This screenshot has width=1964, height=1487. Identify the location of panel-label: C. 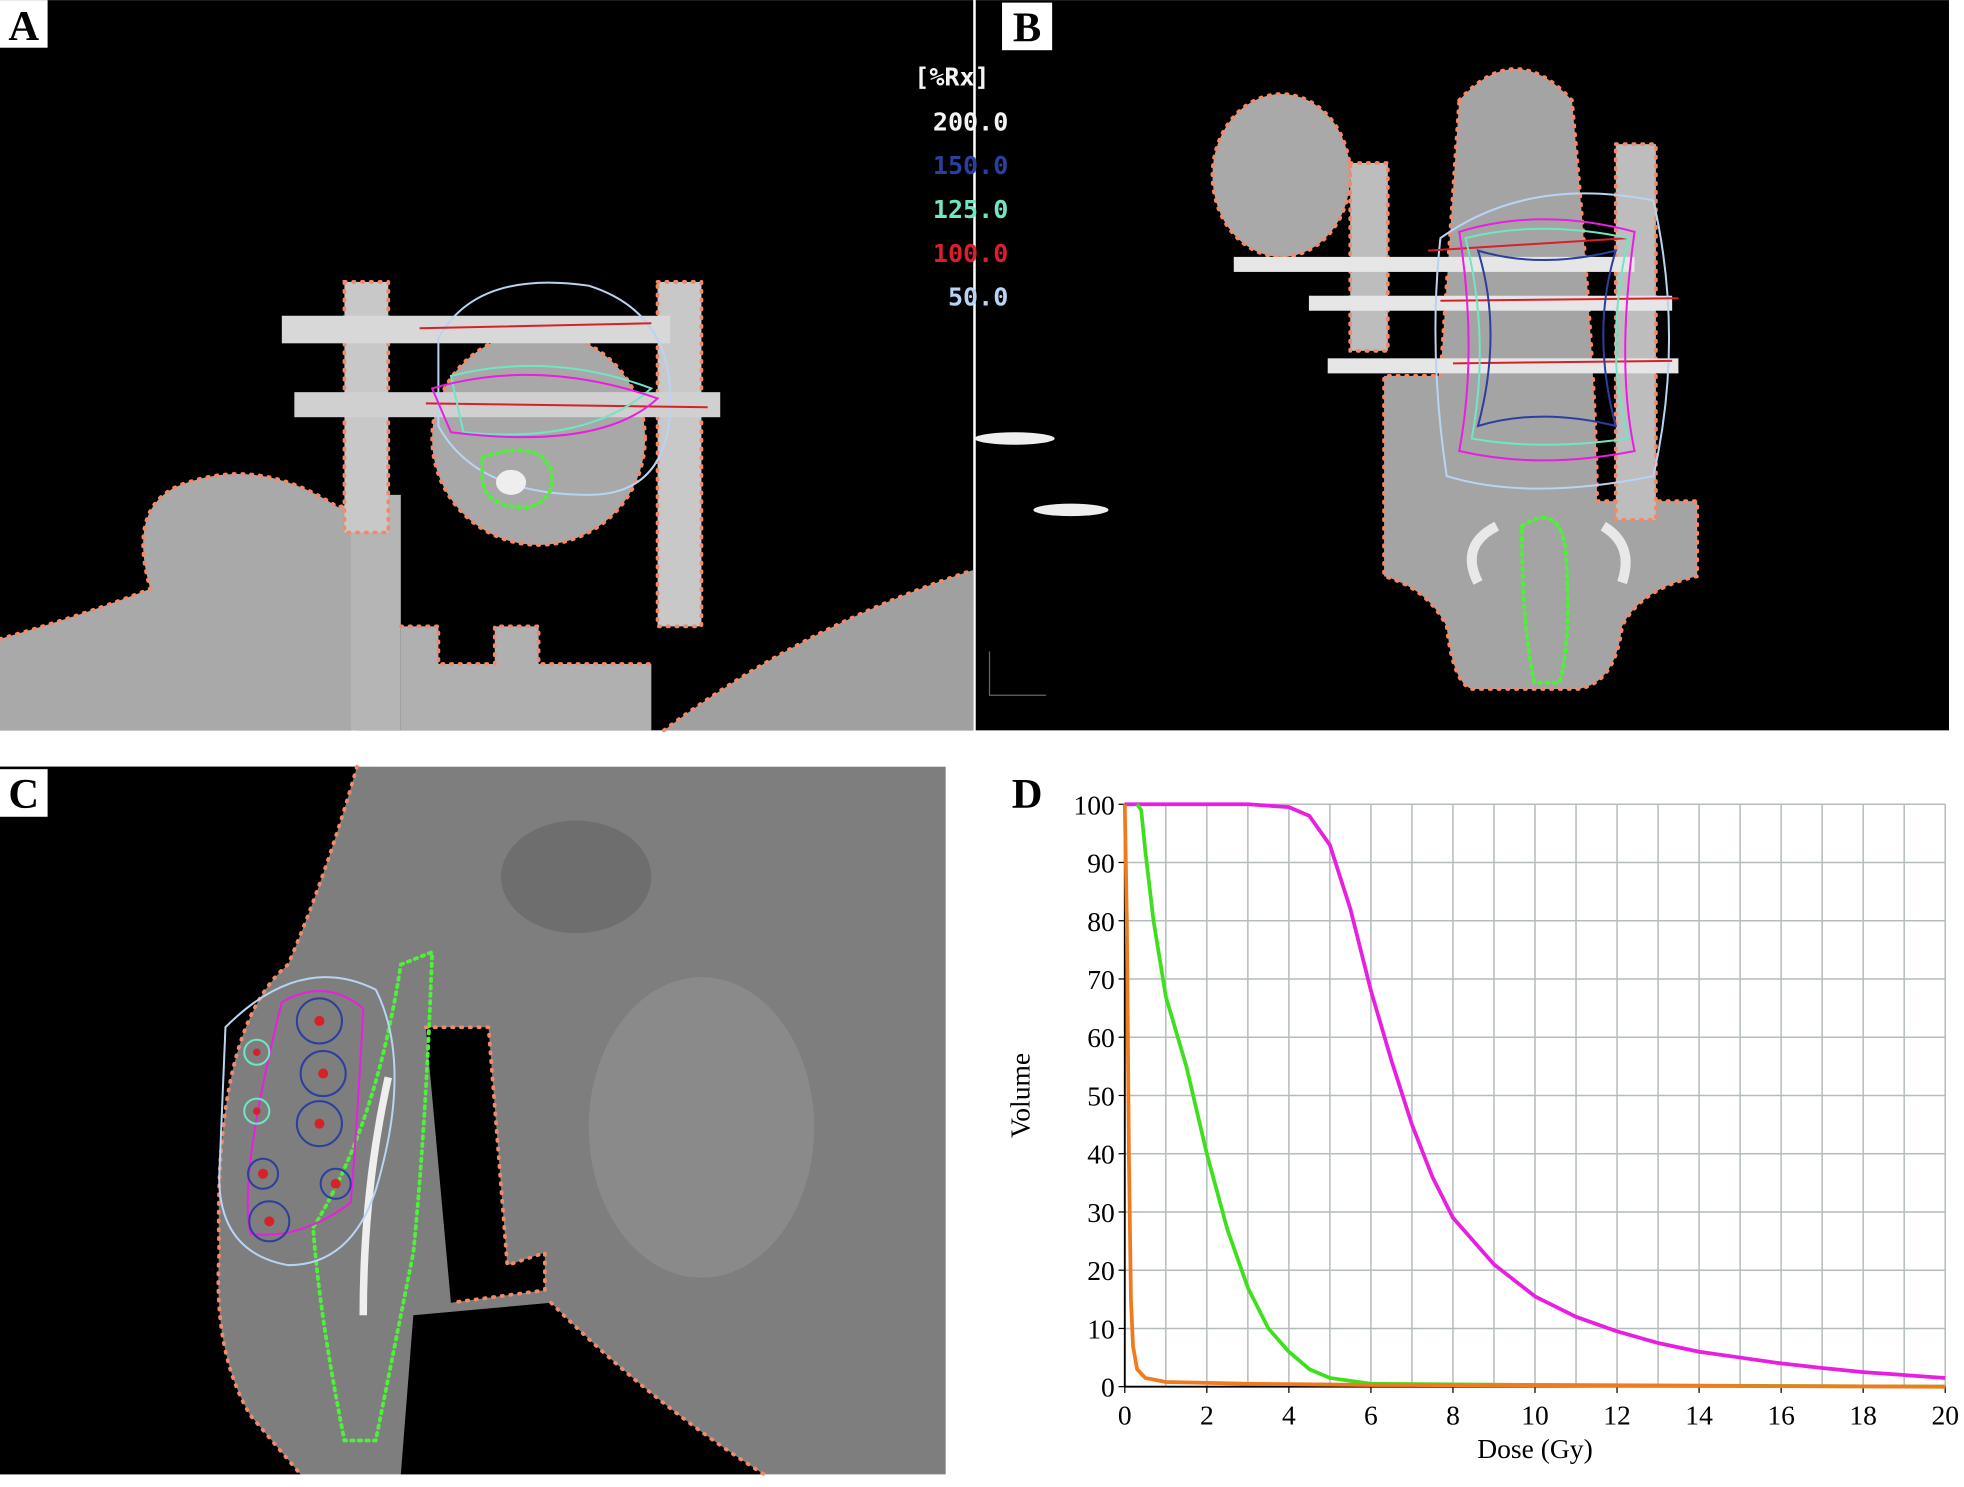
(23, 794).